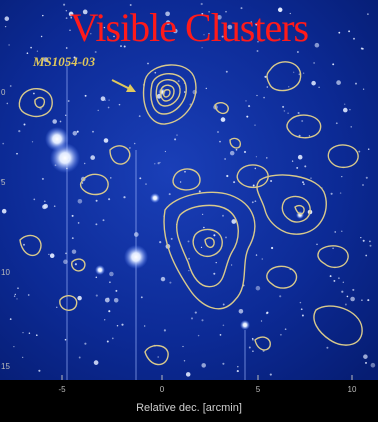 This screenshot has width=378, height=422. I want to click on y-tick-label: 5, so click(3, 182).